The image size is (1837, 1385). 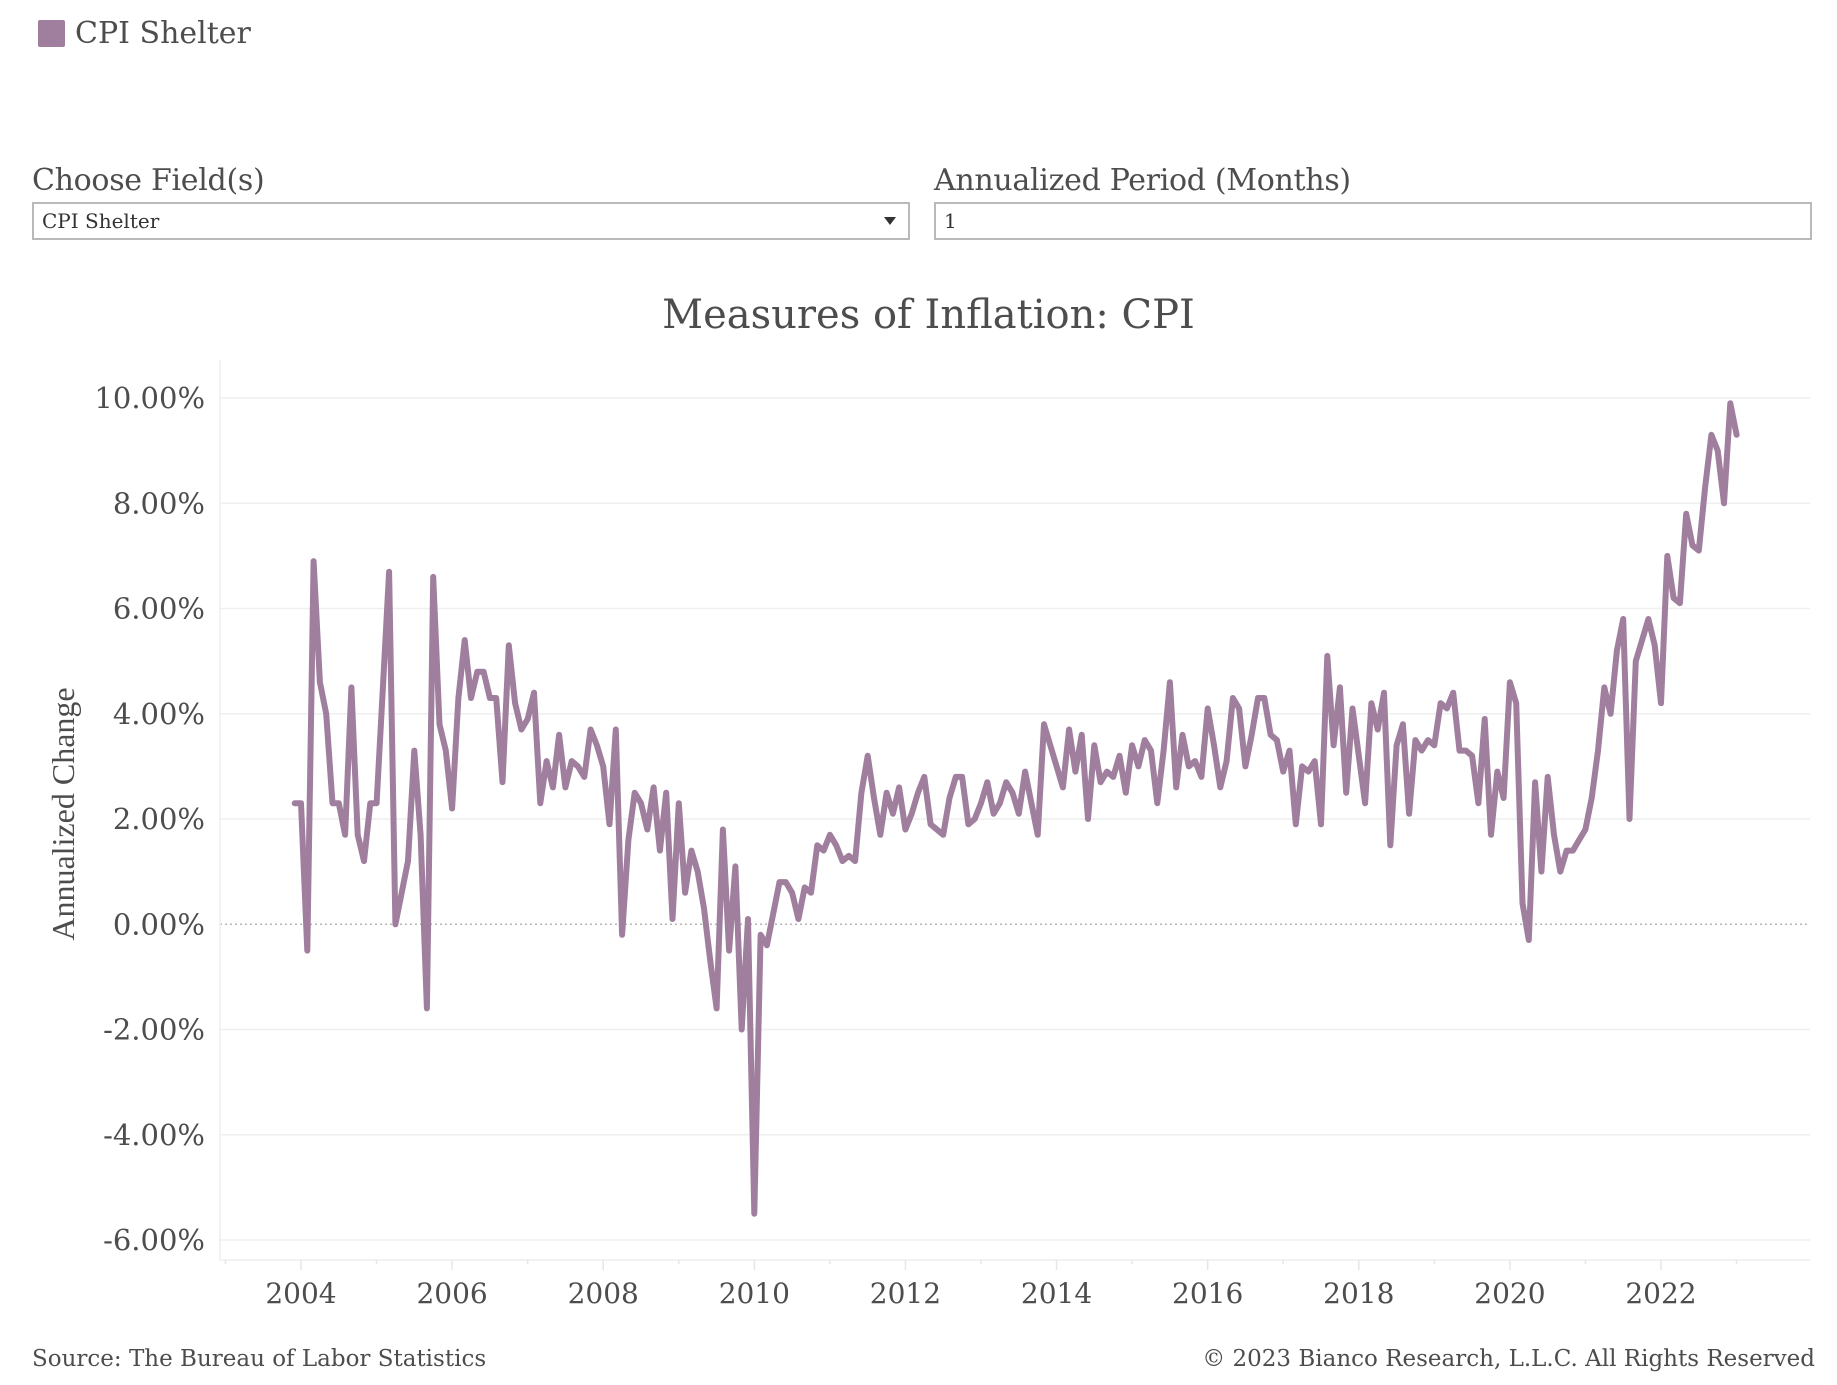 I want to click on y-tick-label: 6.00%, so click(x=159, y=609).